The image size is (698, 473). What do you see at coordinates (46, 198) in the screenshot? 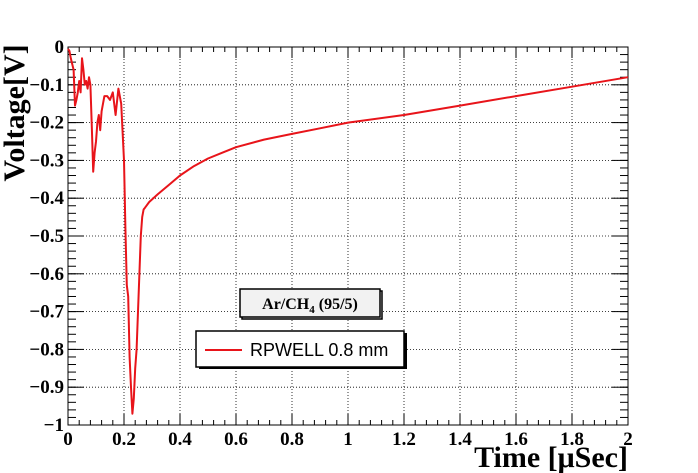
I see `y-tick-label: −0.4` at bounding box center [46, 198].